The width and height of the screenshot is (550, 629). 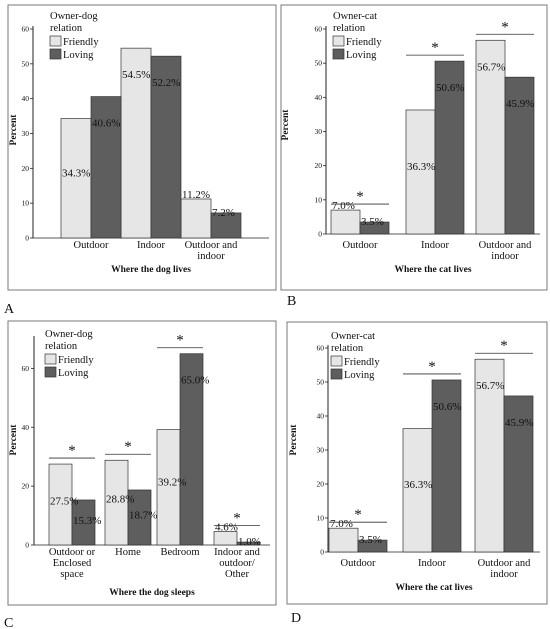 I want to click on data-label: 39.2%, so click(x=172, y=483).